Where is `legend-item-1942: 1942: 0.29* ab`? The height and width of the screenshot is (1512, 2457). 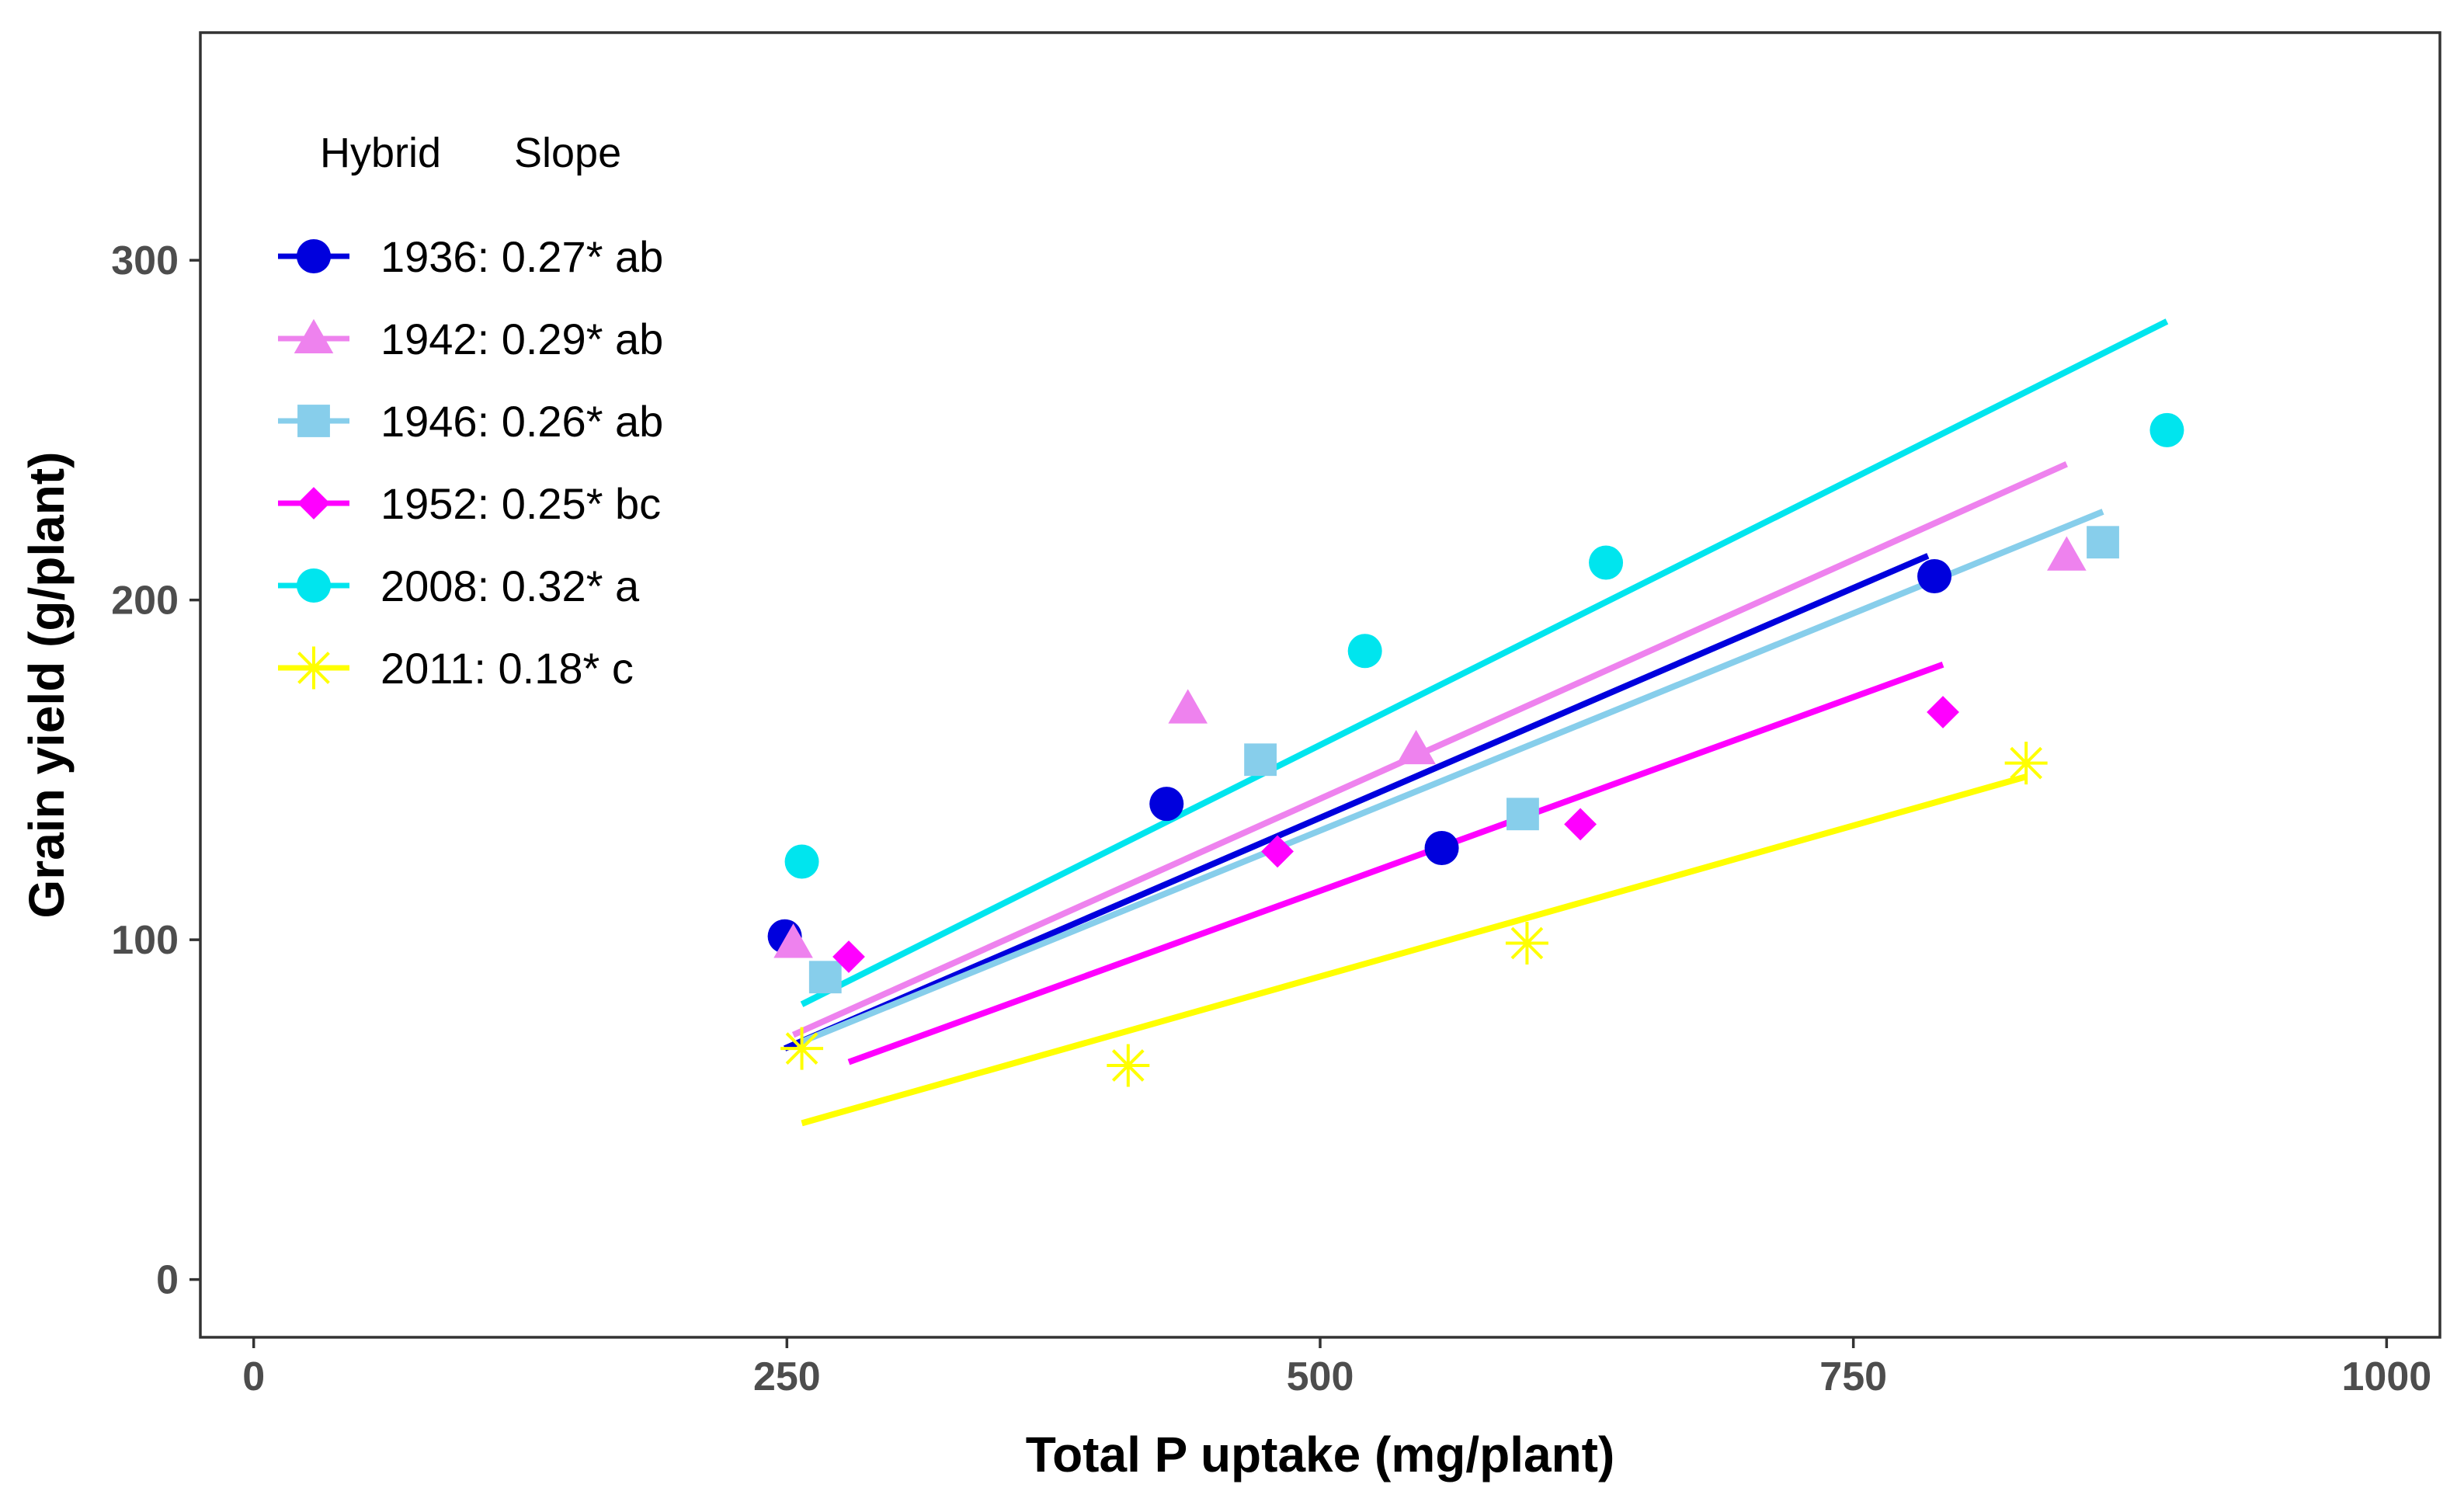
legend-item-1942: 1942: 0.29* ab is located at coordinates (470, 339).